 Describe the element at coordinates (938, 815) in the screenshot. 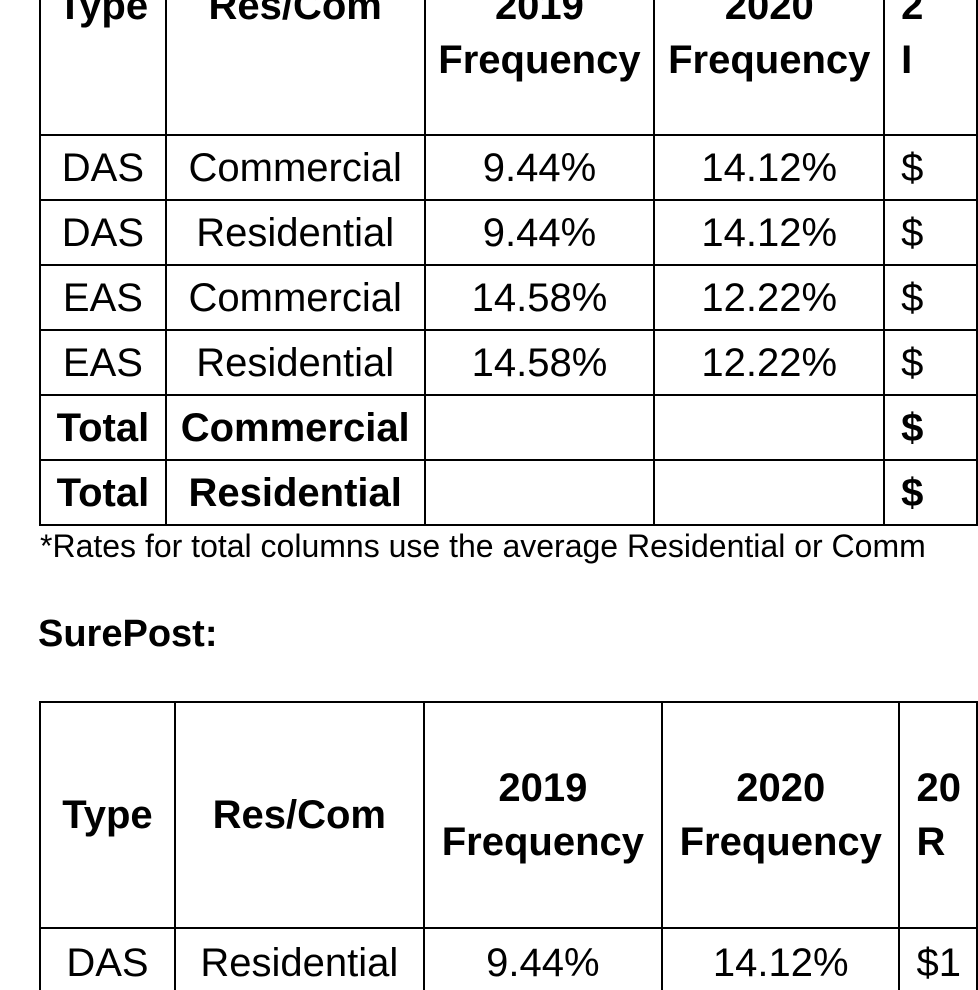

I see `header-next-column: 20 R` at that location.